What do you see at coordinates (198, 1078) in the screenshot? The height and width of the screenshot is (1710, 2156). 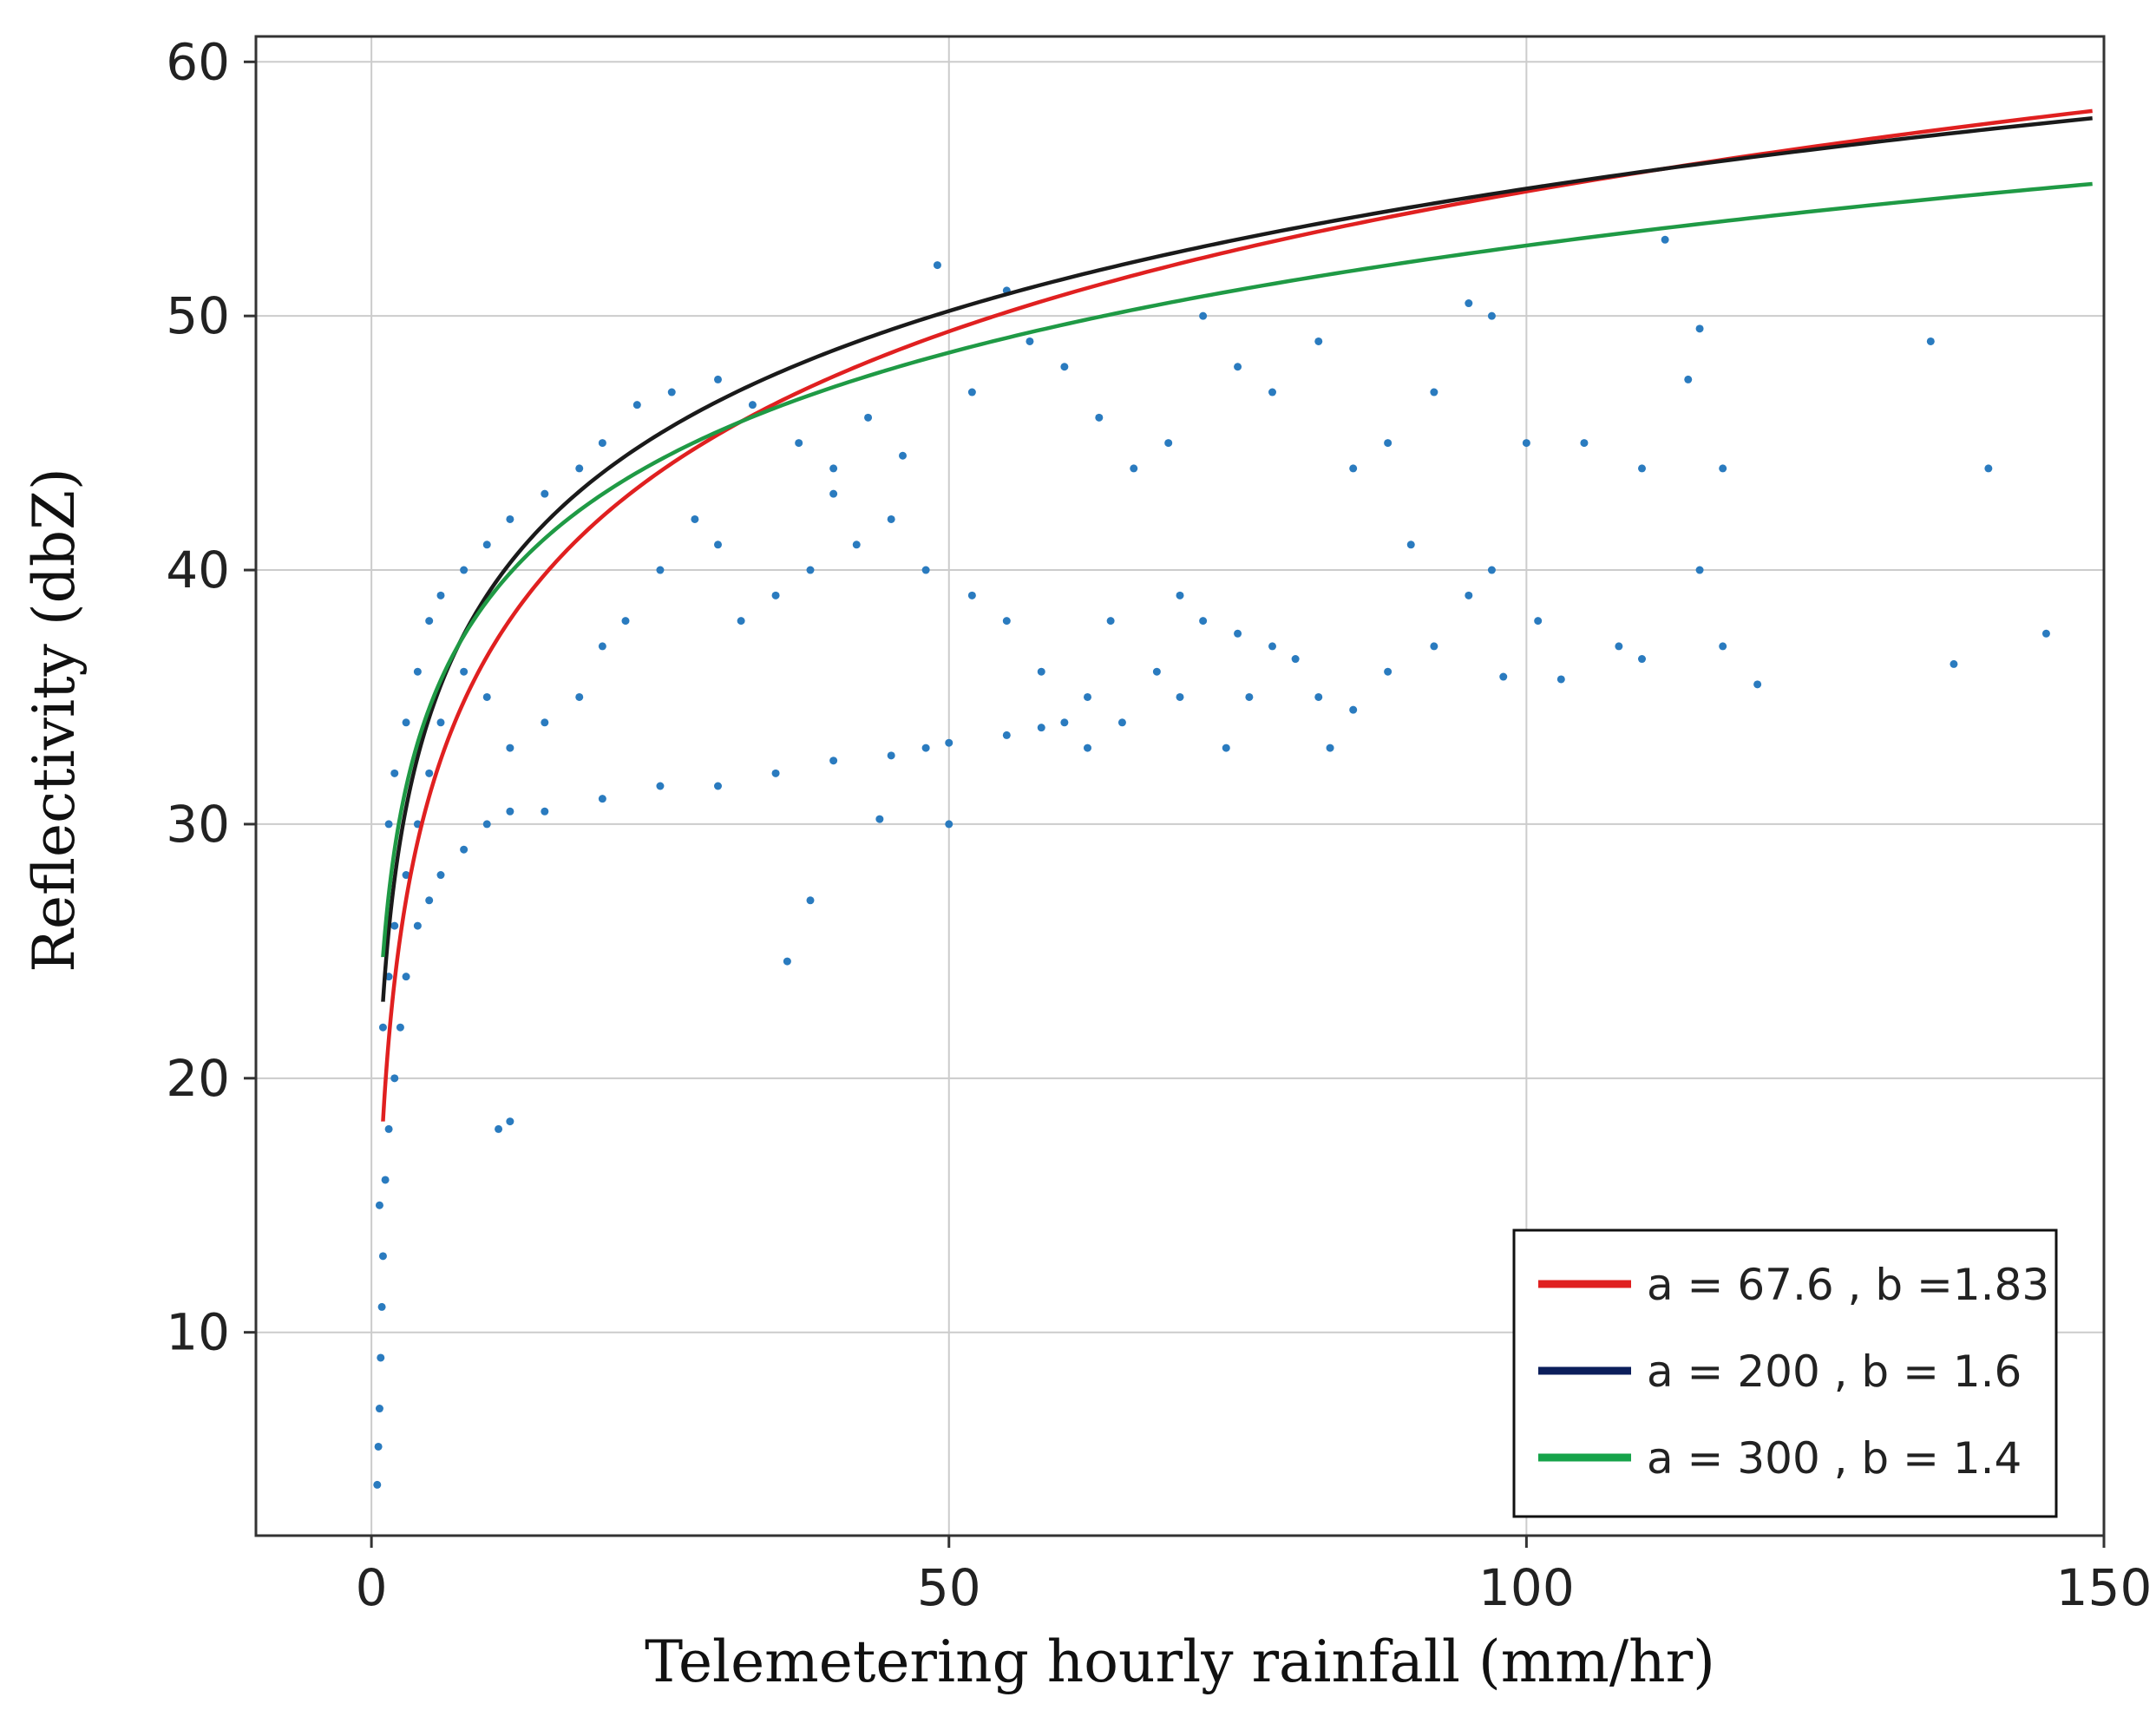 I see `y-tick-label: 20` at bounding box center [198, 1078].